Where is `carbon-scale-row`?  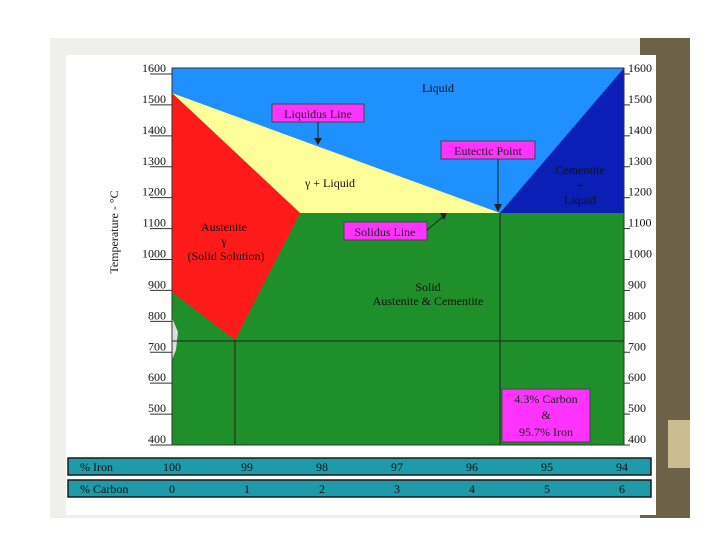
carbon-scale-row is located at coordinates (359, 488).